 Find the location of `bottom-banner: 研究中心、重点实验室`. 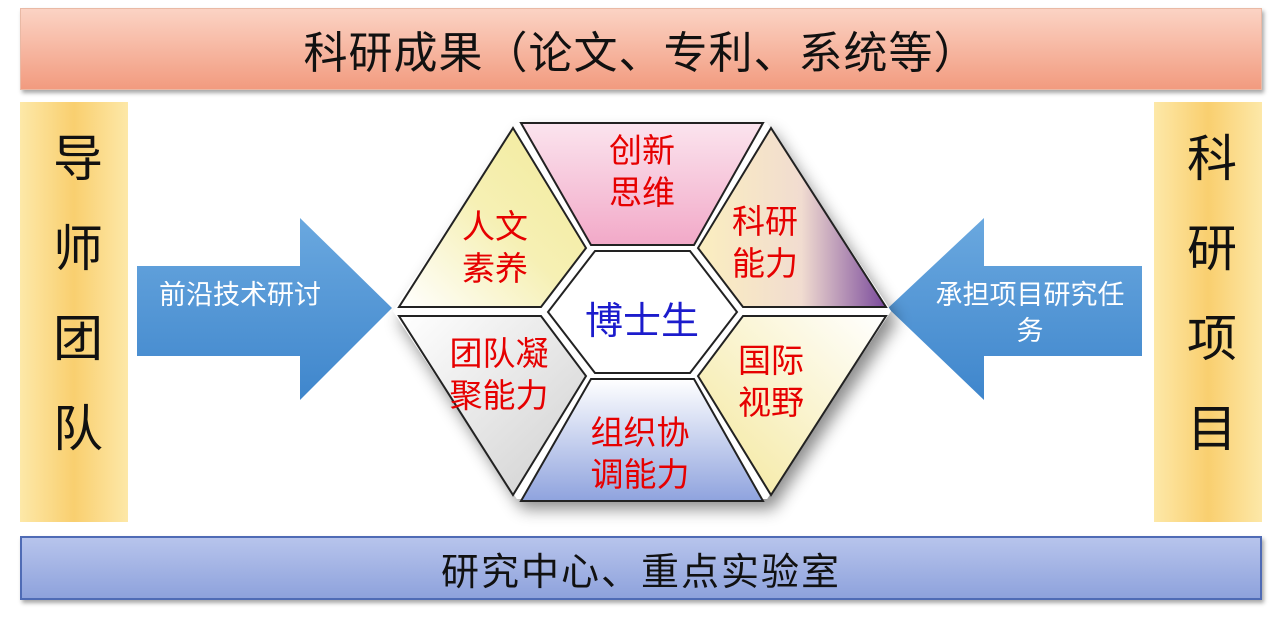

bottom-banner: 研究中心、重点实验室 is located at coordinates (641, 568).